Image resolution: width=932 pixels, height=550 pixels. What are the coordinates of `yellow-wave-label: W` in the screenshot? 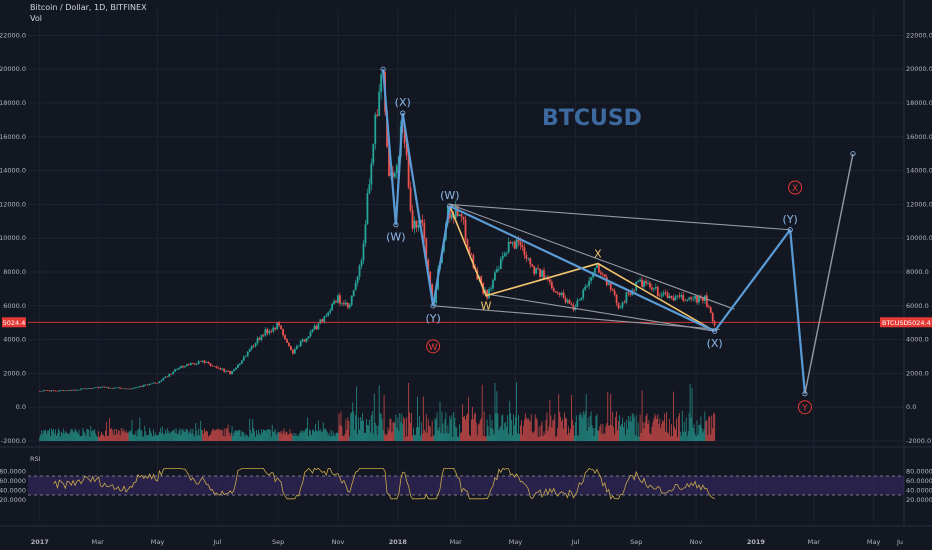 It's located at (486, 306).